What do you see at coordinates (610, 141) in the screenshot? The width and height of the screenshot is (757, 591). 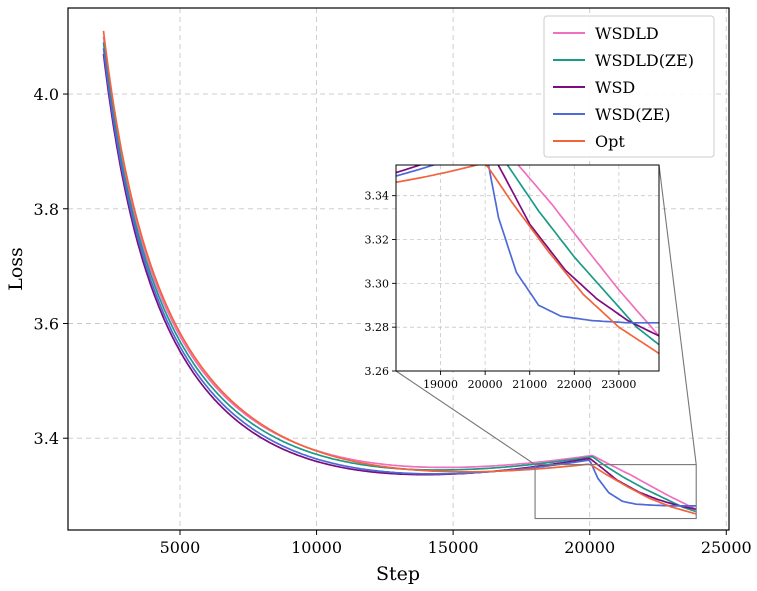 I see `legend-label: Opt` at bounding box center [610, 141].